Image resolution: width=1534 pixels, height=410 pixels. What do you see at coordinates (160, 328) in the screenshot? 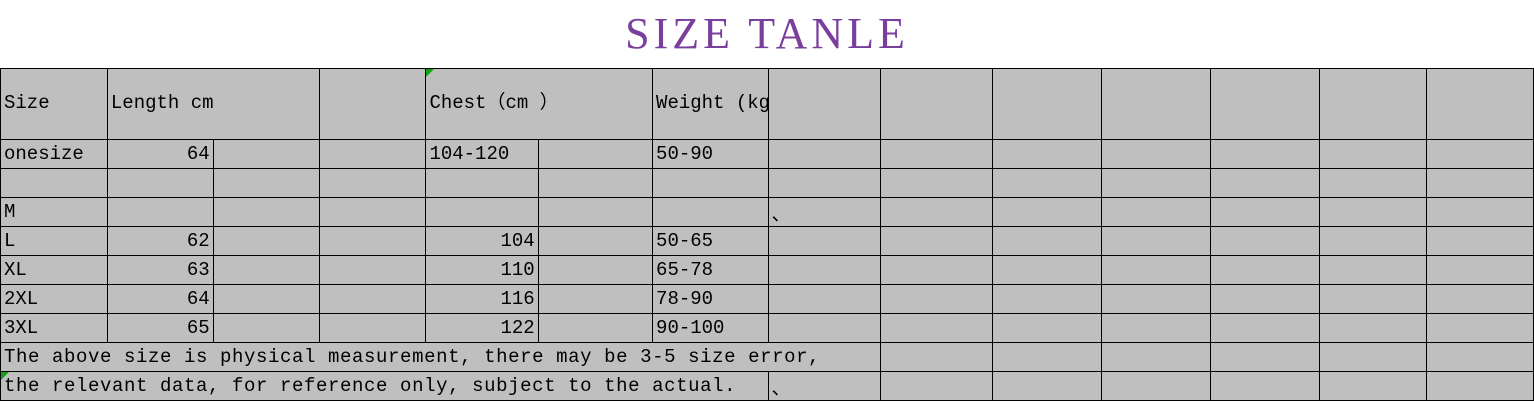
I see `cell-length: 65` at bounding box center [160, 328].